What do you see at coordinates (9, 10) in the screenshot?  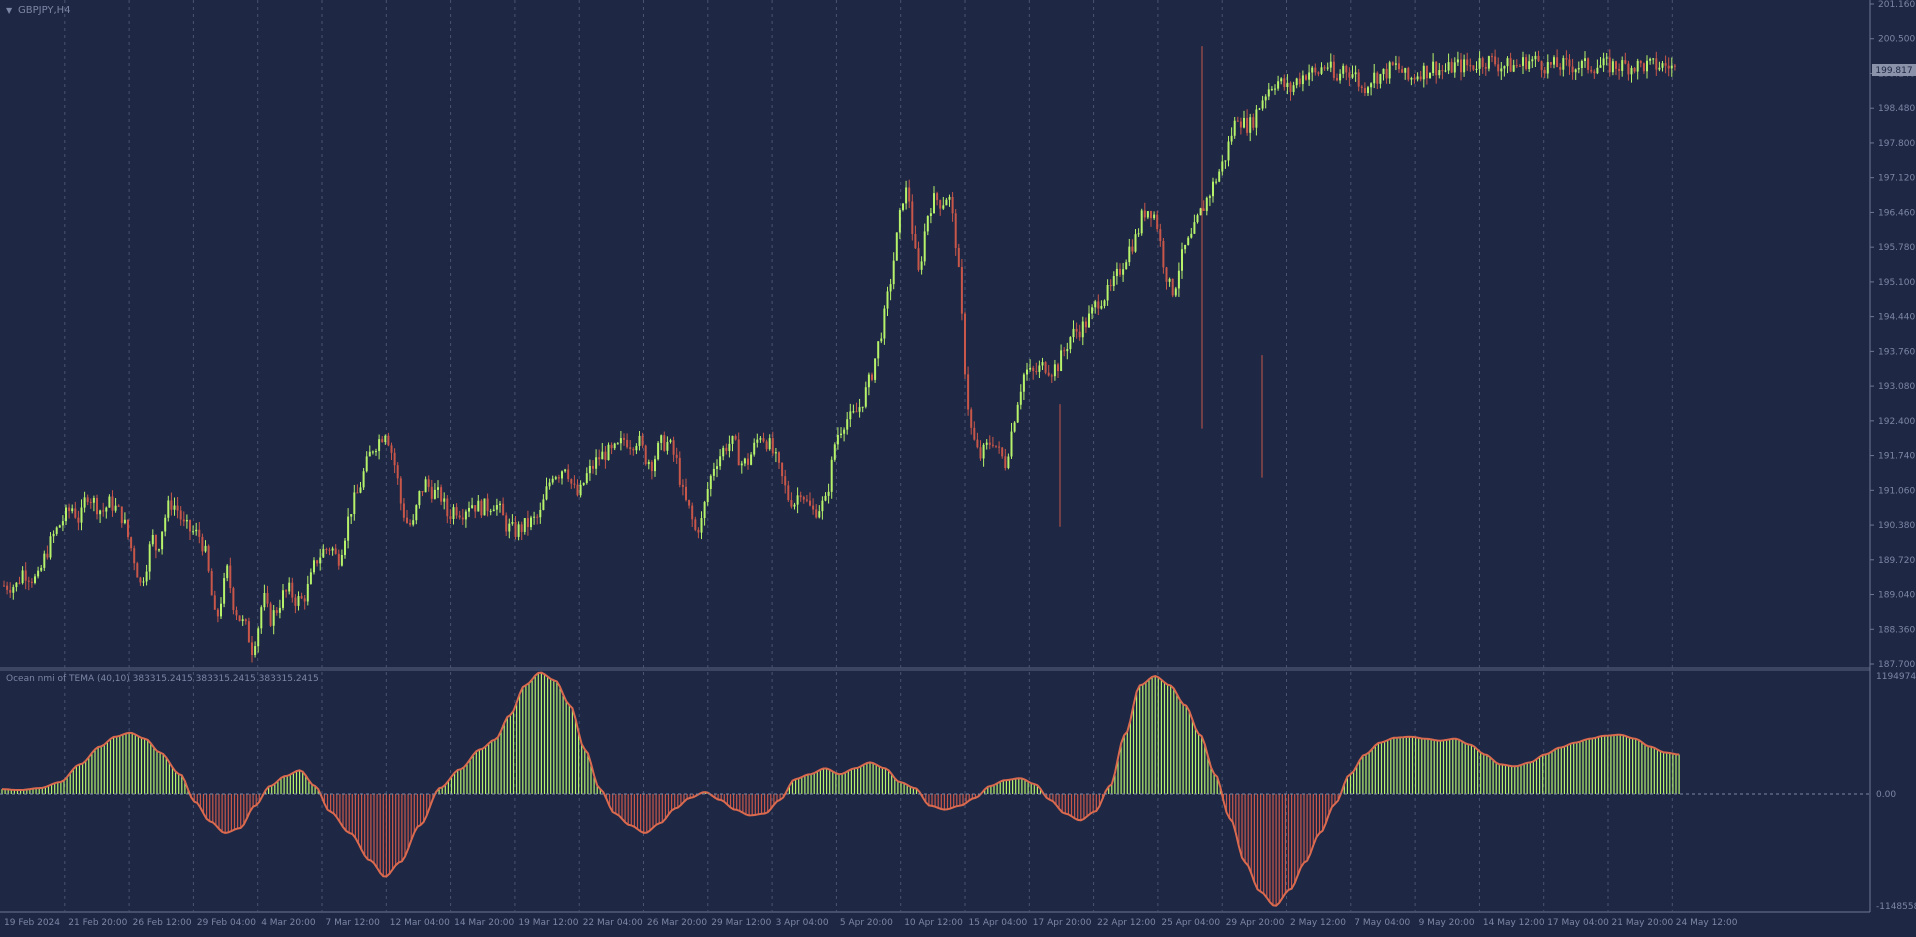 I see `collapse-arrow-icon: ▼` at bounding box center [9, 10].